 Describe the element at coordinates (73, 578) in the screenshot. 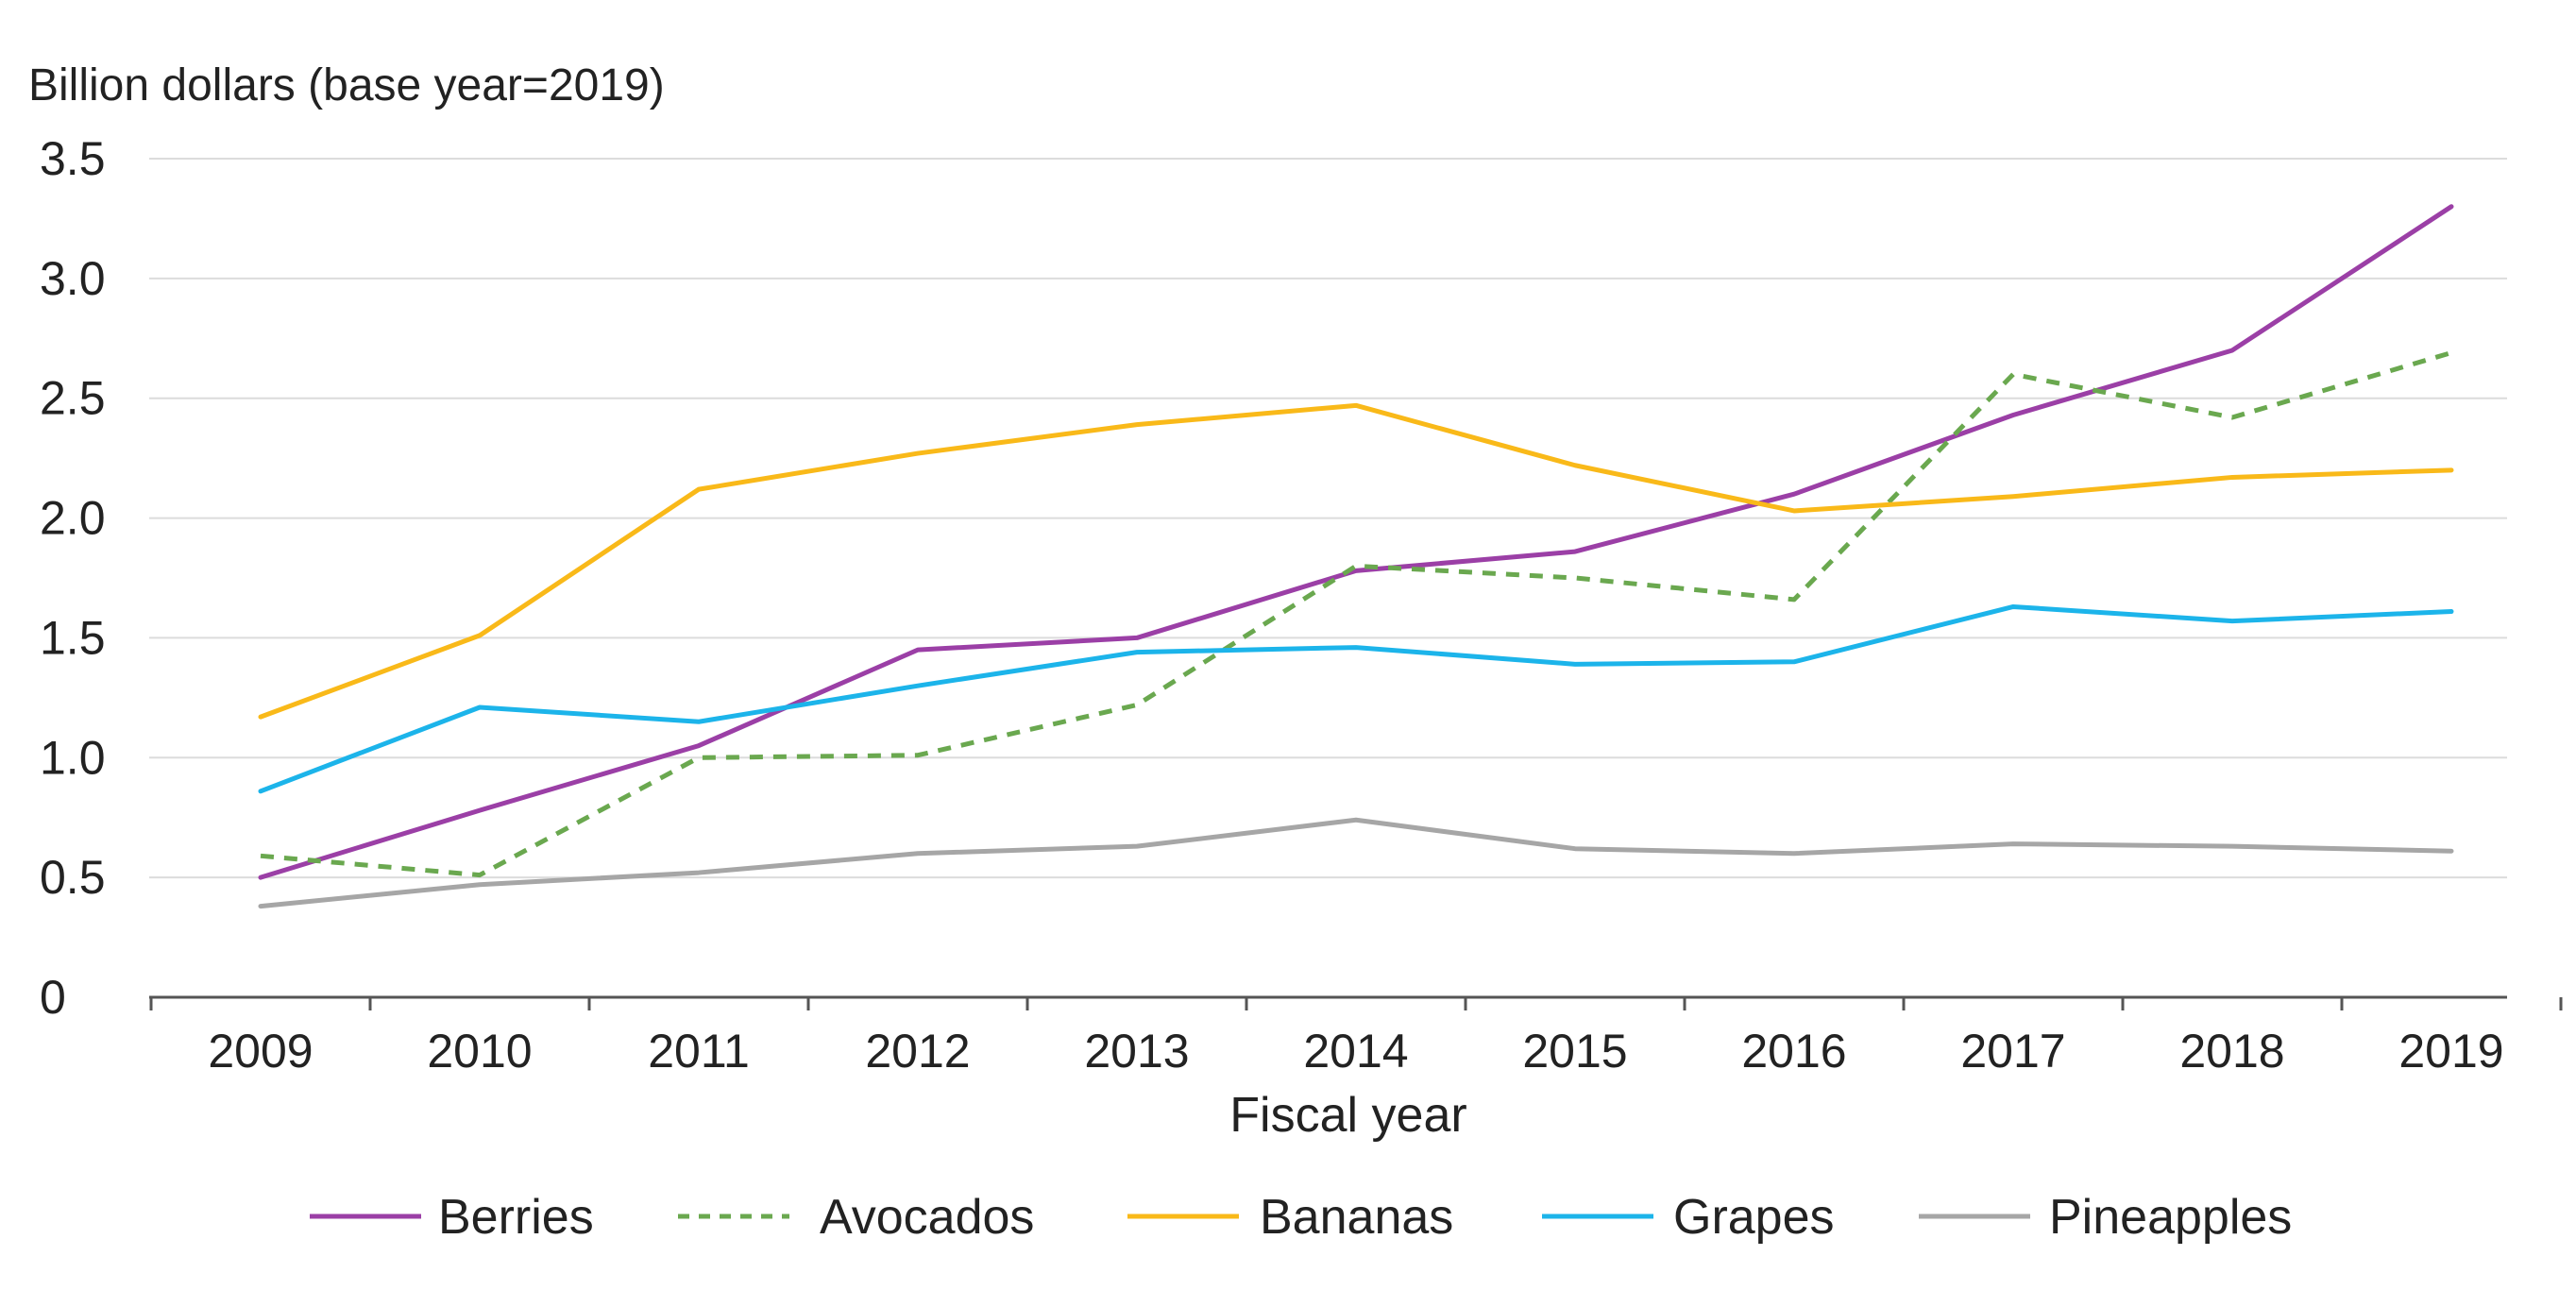

I see `y-axis-ticks: 0 0.5 1.0 1.5 2.0 2.5 3.0 3.5` at that location.